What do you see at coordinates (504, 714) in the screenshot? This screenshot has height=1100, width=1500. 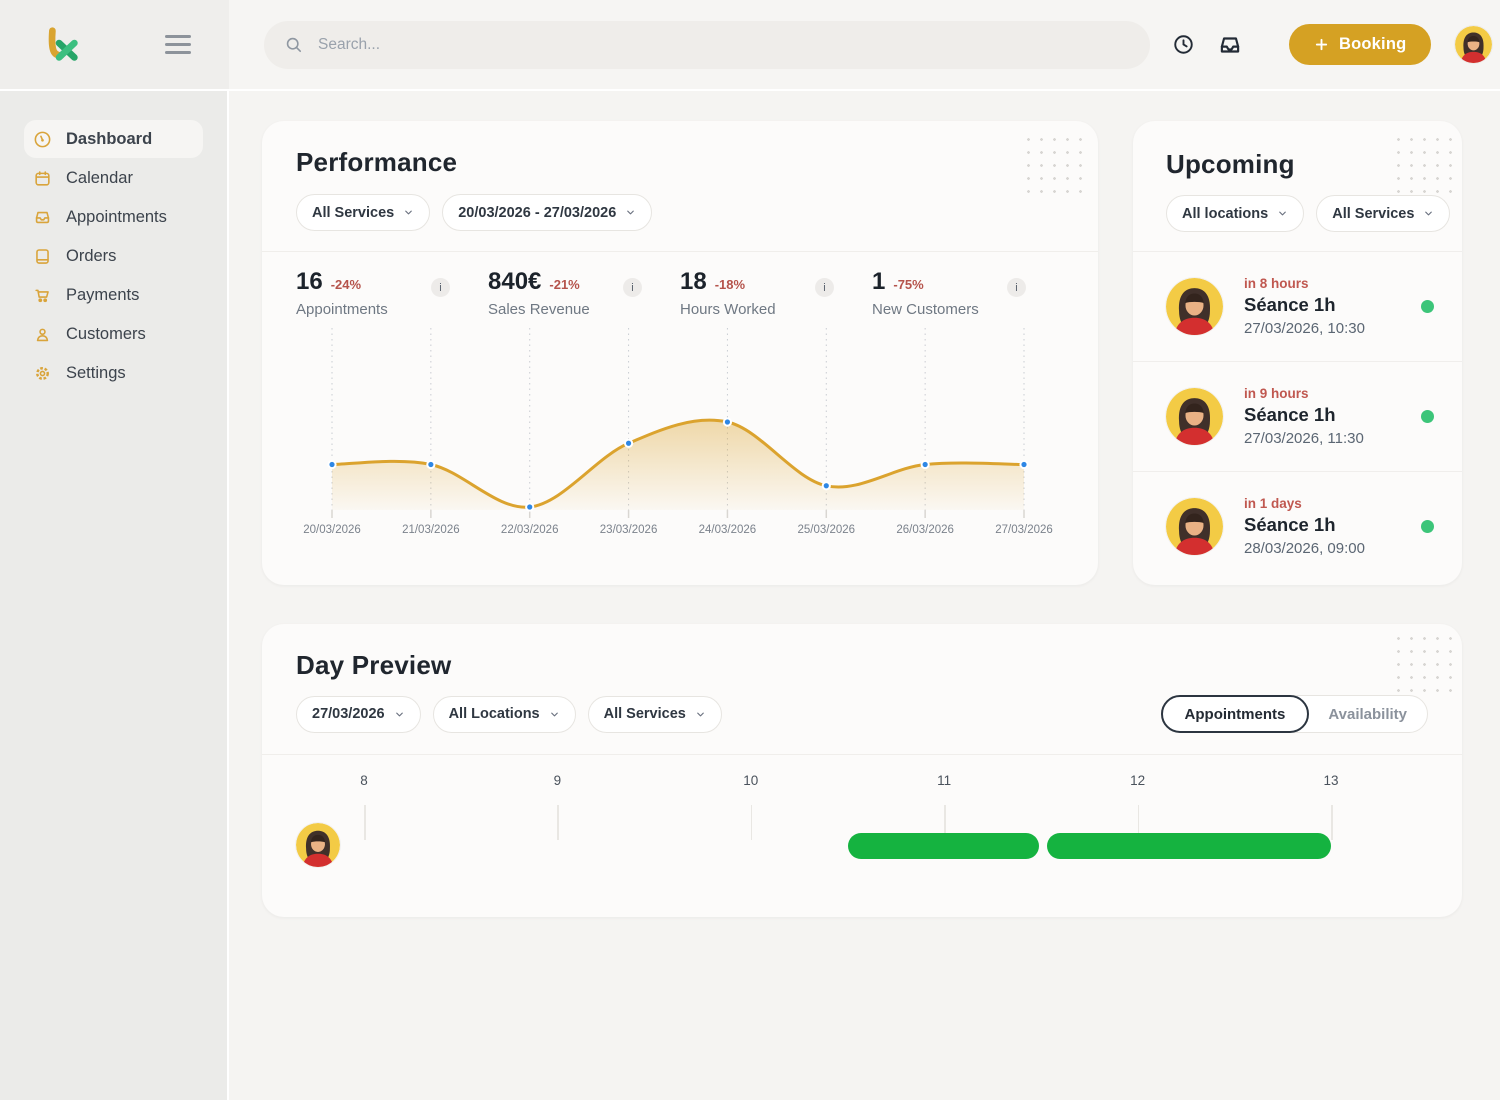 I see `day-preview-locations-filter: All Locations` at bounding box center [504, 714].